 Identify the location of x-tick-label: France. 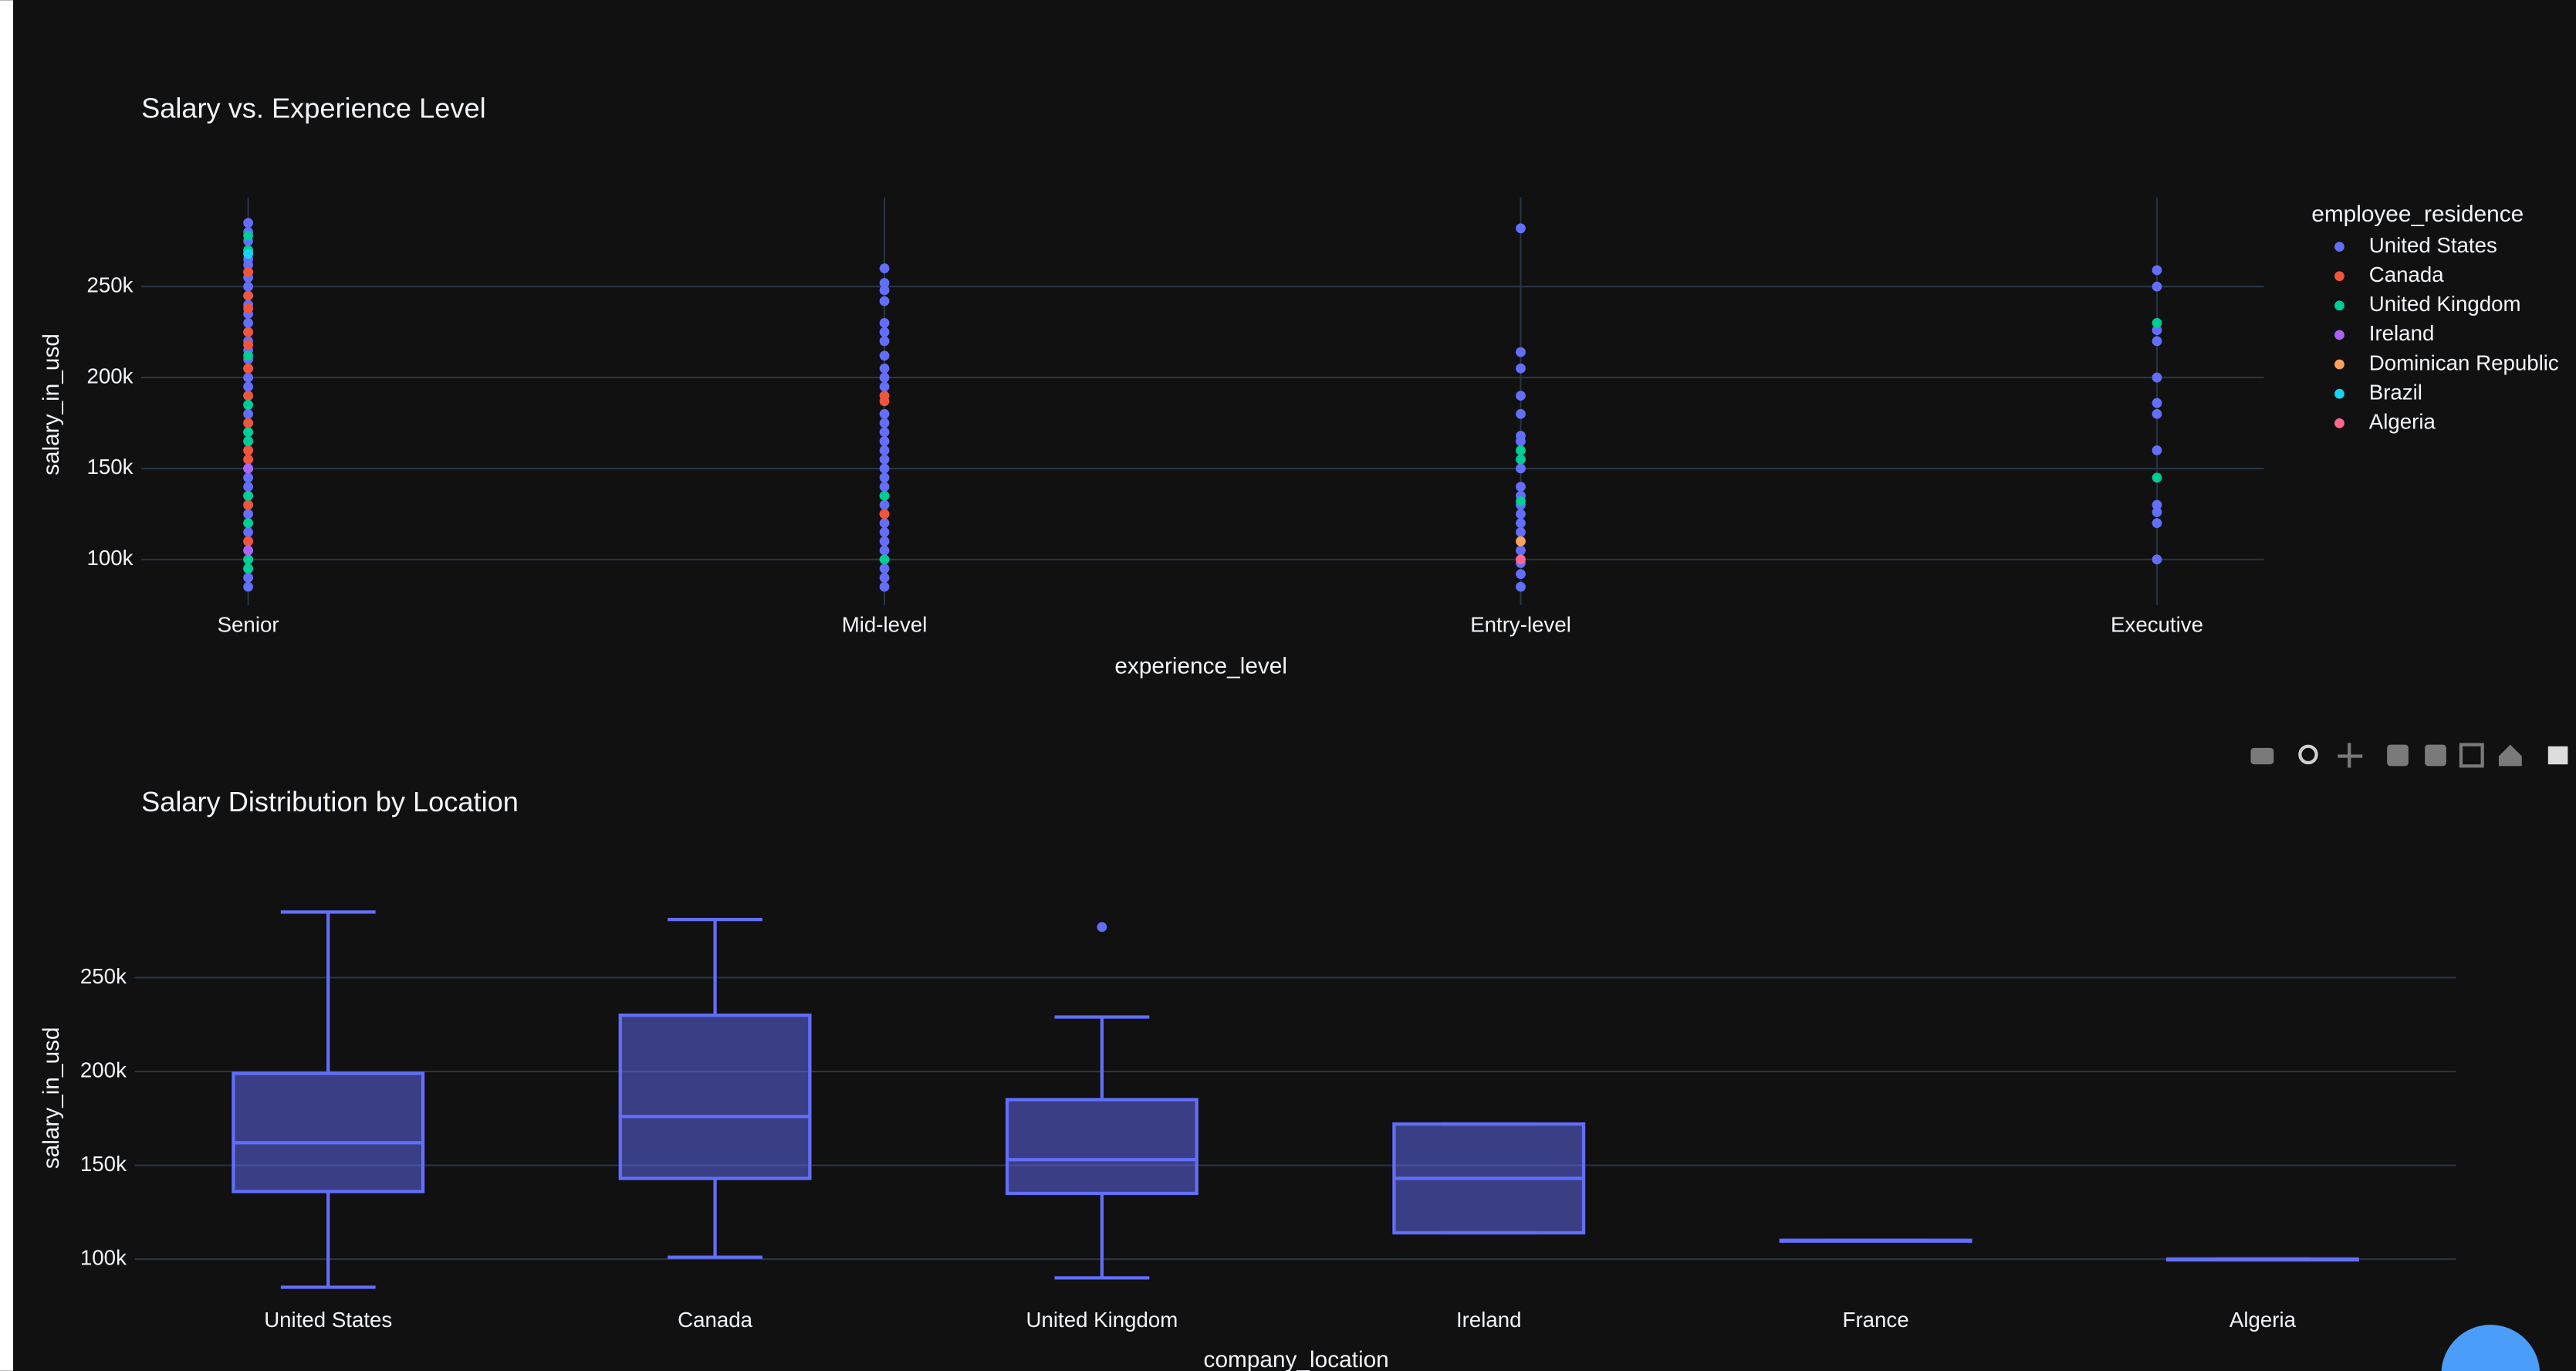
(1876, 1320).